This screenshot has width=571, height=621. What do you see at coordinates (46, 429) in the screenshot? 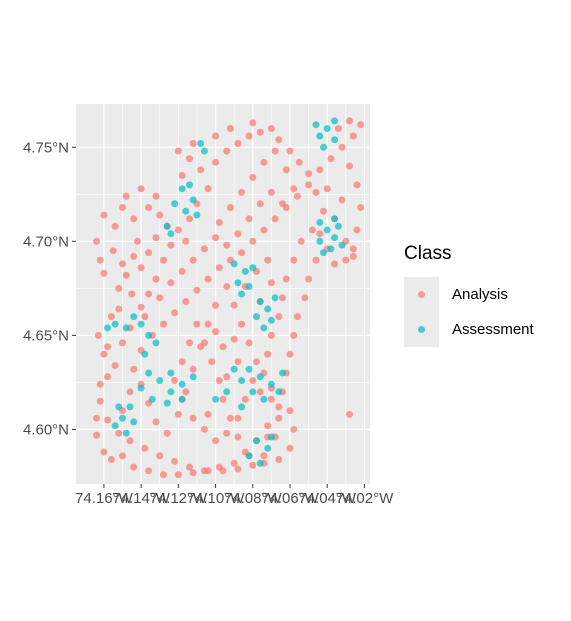
I see `y-tick-label: 4.60°N` at bounding box center [46, 429].